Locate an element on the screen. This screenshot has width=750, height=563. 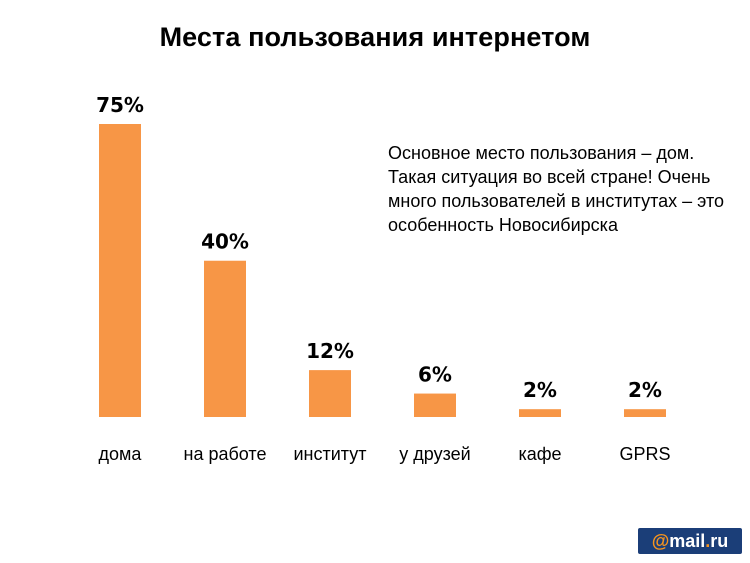
category-label-6: GPRS is located at coordinates (644, 454).